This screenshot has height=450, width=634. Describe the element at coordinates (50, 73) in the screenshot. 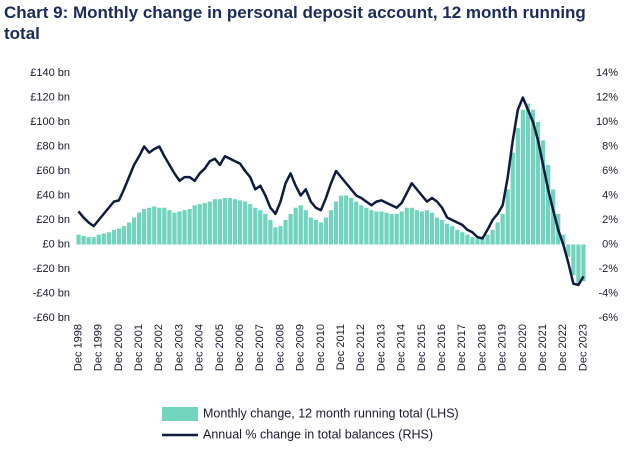

I see `y-tick-label: £140 bn` at that location.